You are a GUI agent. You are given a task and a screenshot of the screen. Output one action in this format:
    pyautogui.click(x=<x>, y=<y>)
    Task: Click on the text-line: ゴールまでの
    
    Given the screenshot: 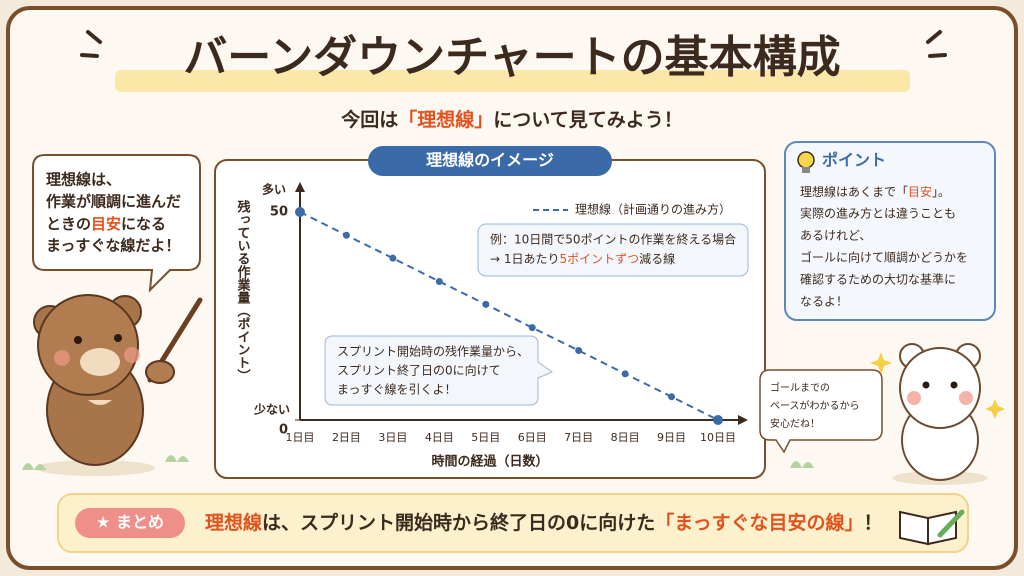 What is the action you would take?
    pyautogui.click(x=800, y=387)
    